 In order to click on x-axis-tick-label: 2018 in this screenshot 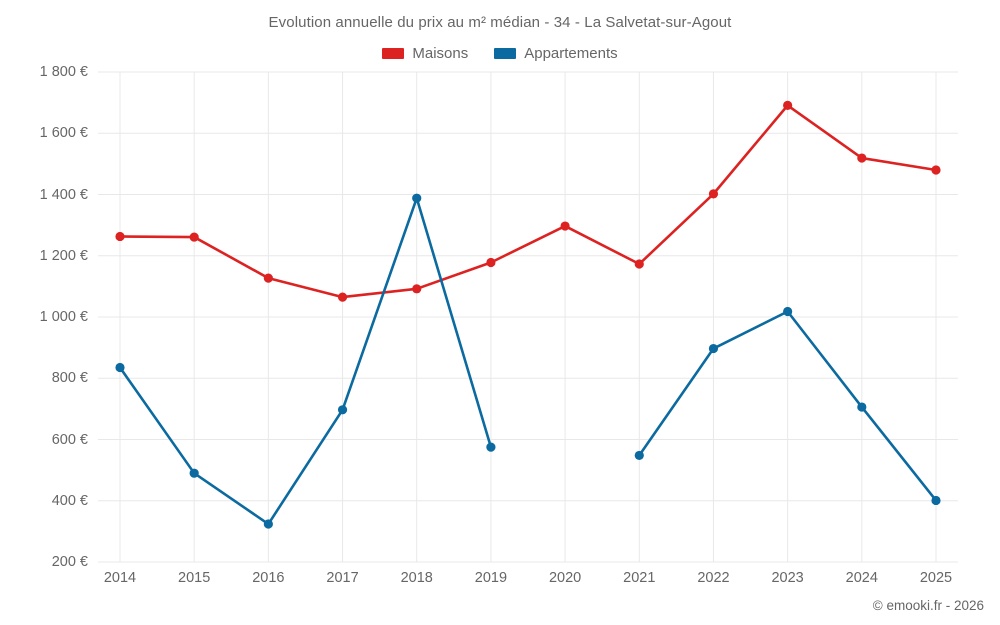, I will do `click(416, 578)`.